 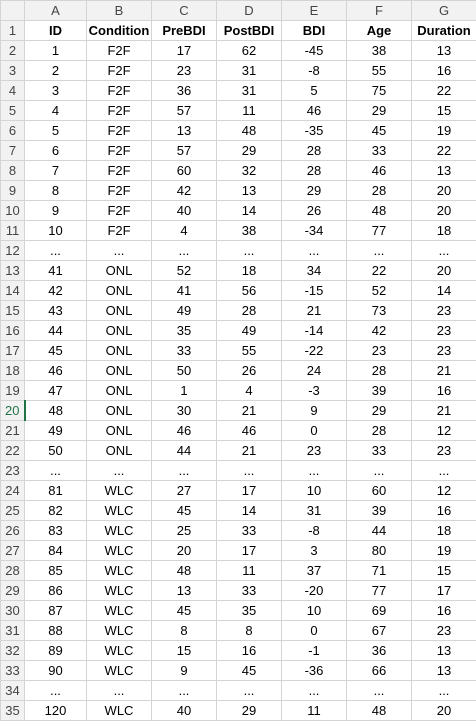 What do you see at coordinates (184, 410) in the screenshot?
I see `cell: 30` at bounding box center [184, 410].